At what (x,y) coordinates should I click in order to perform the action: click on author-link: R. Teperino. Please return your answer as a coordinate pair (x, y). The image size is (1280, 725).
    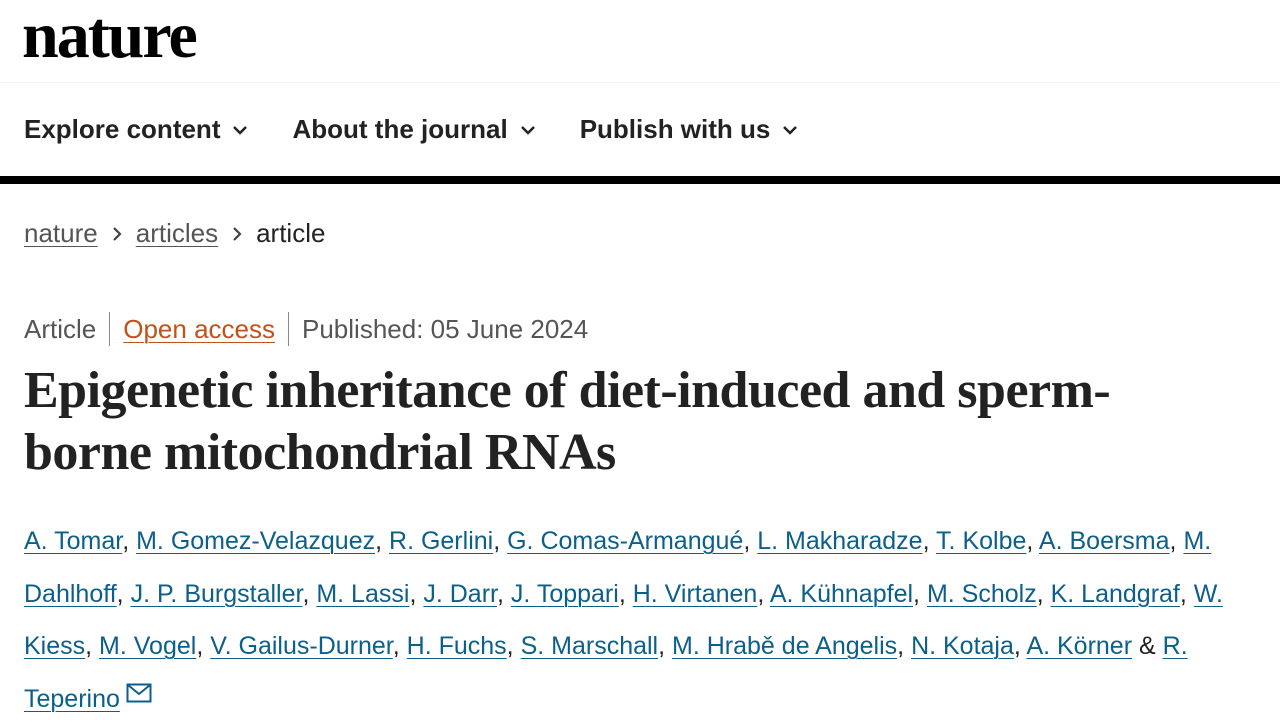
    Looking at the image, I should click on (606, 672).